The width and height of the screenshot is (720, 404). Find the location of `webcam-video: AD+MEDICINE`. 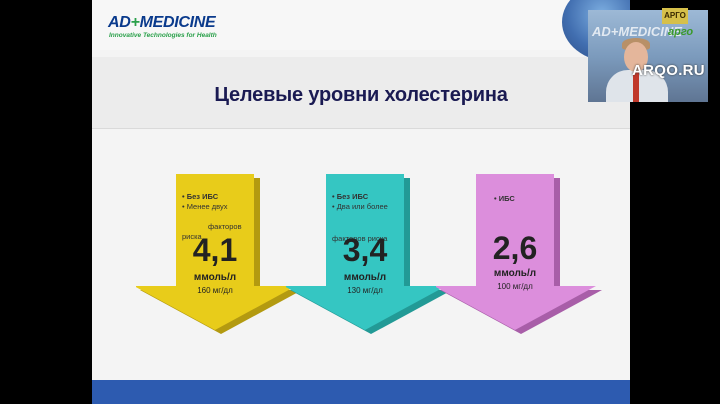

webcam-video: AD+MEDICINE is located at coordinates (648, 56).